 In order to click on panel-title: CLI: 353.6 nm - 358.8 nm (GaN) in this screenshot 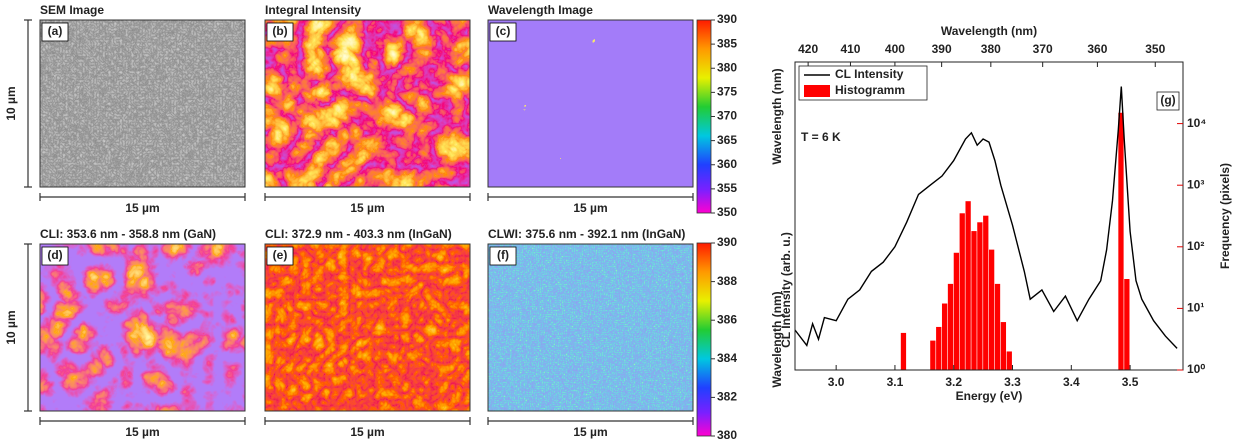, I will do `click(128, 234)`.